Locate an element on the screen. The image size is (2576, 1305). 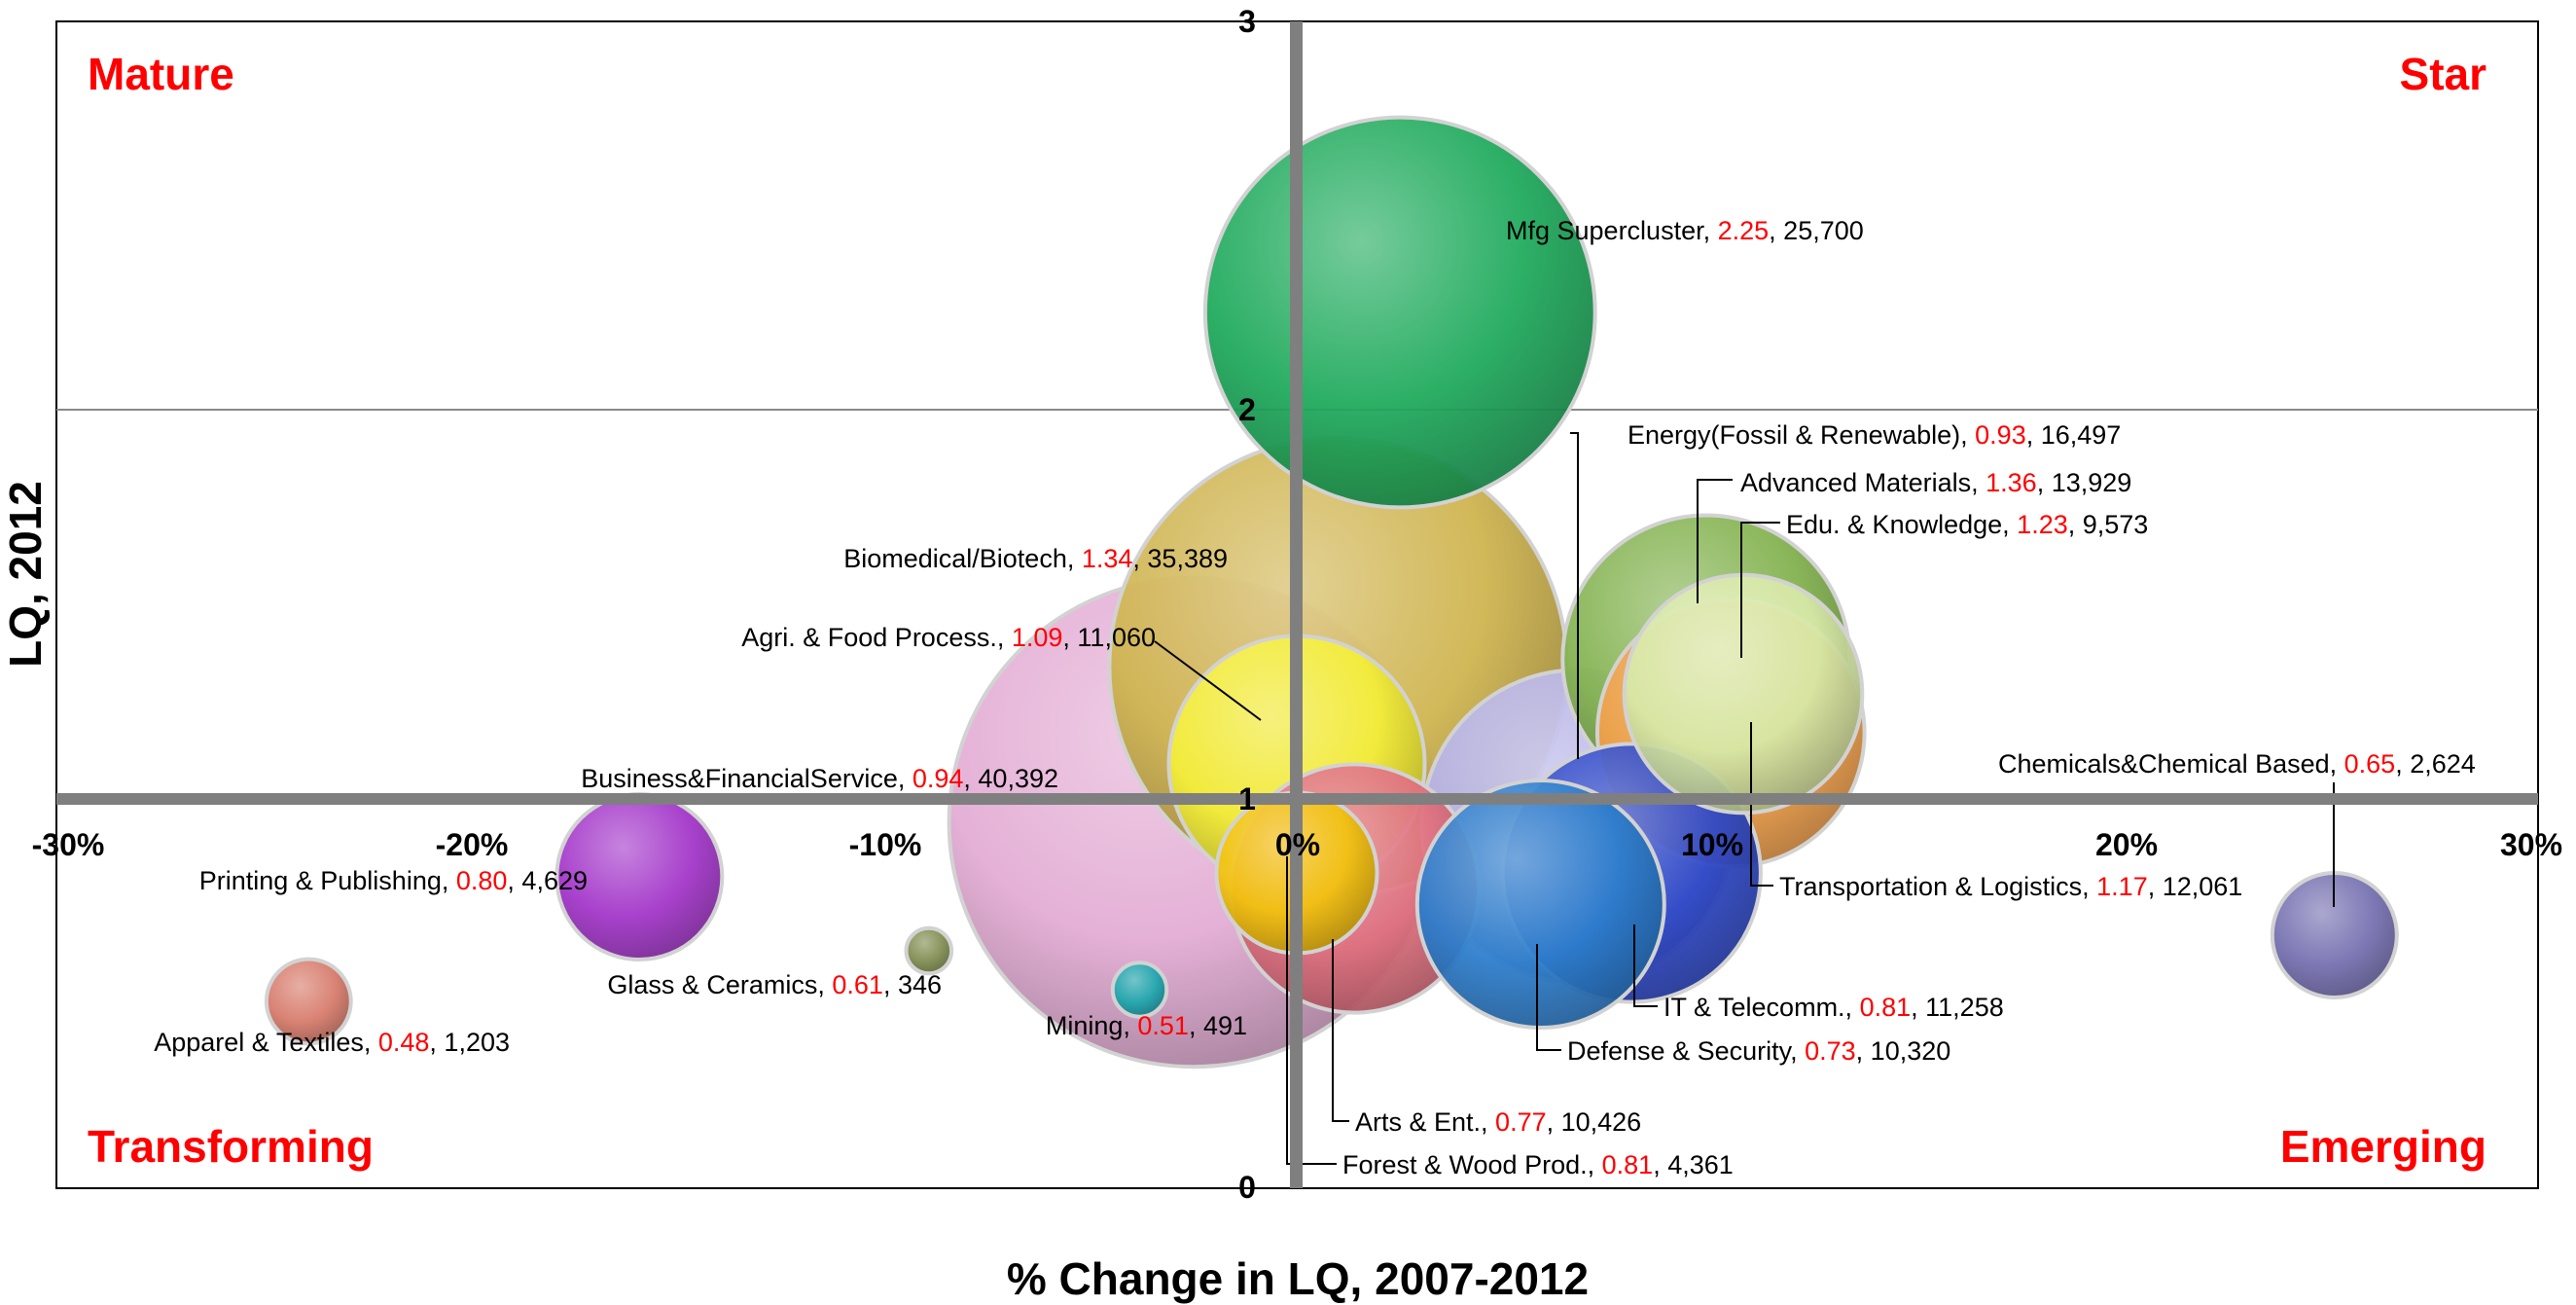
bubble-mining is located at coordinates (1139, 990).